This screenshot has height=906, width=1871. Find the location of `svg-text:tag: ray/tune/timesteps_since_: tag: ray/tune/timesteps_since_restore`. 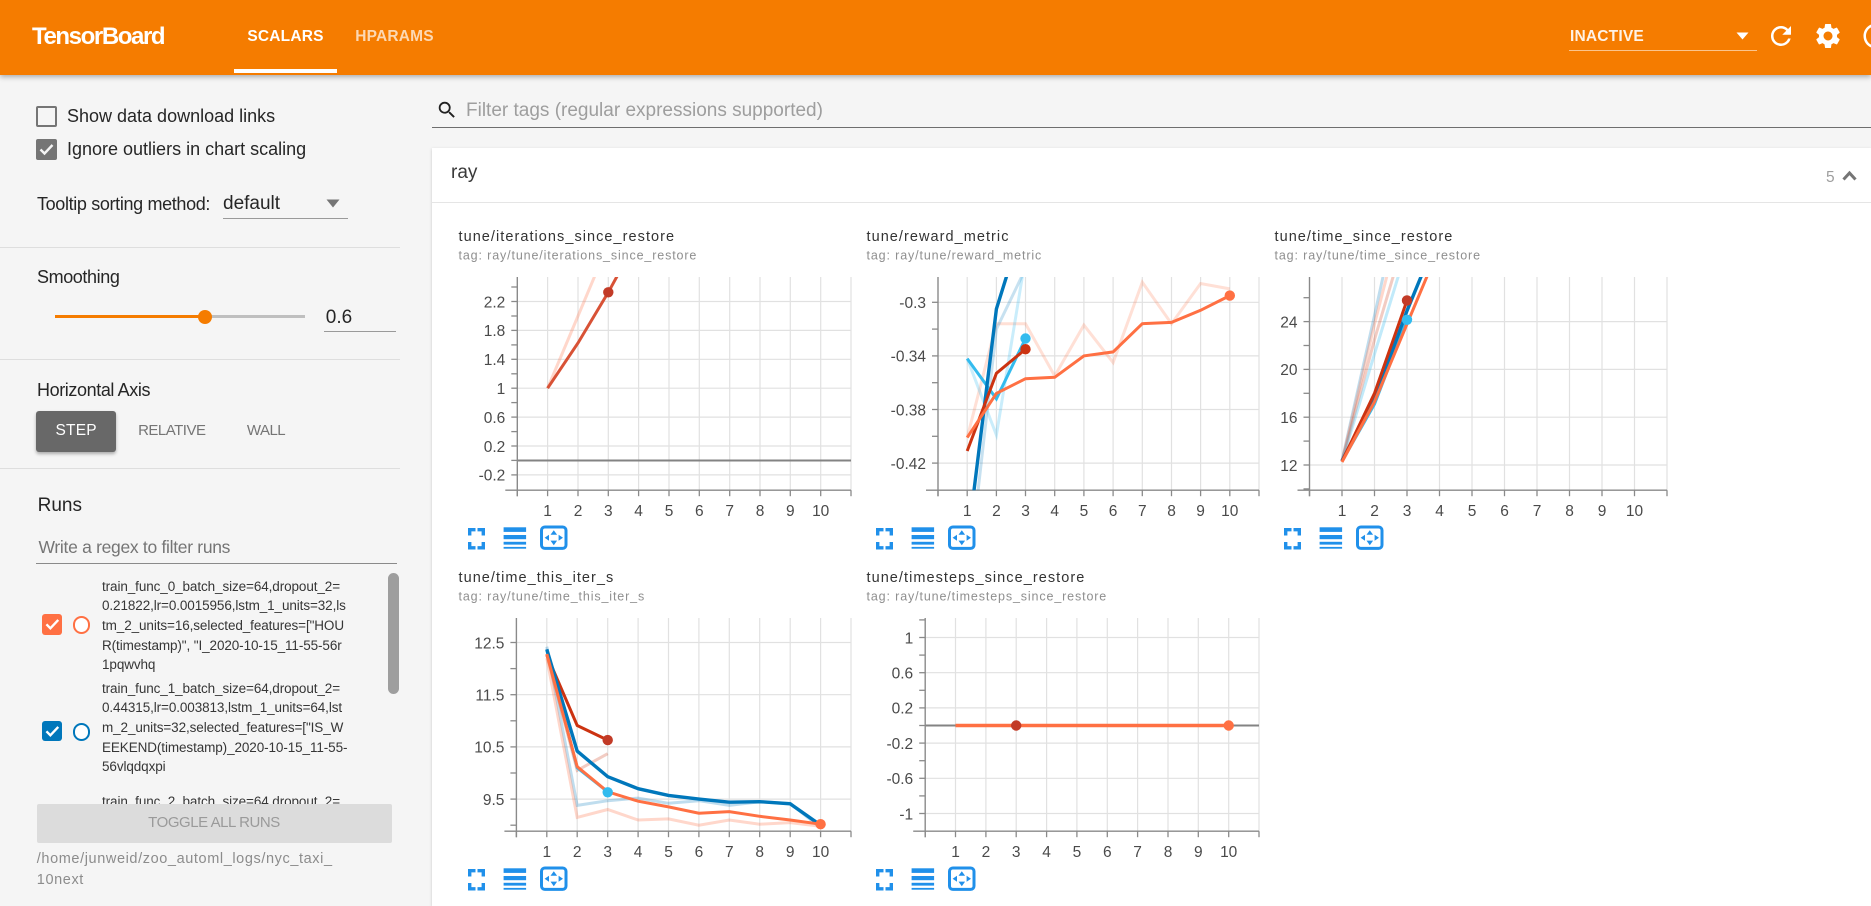

svg-text:tag: ray/tune/timesteps_since_: tag: ray/tune/timesteps_since_restore is located at coordinates (987, 596).